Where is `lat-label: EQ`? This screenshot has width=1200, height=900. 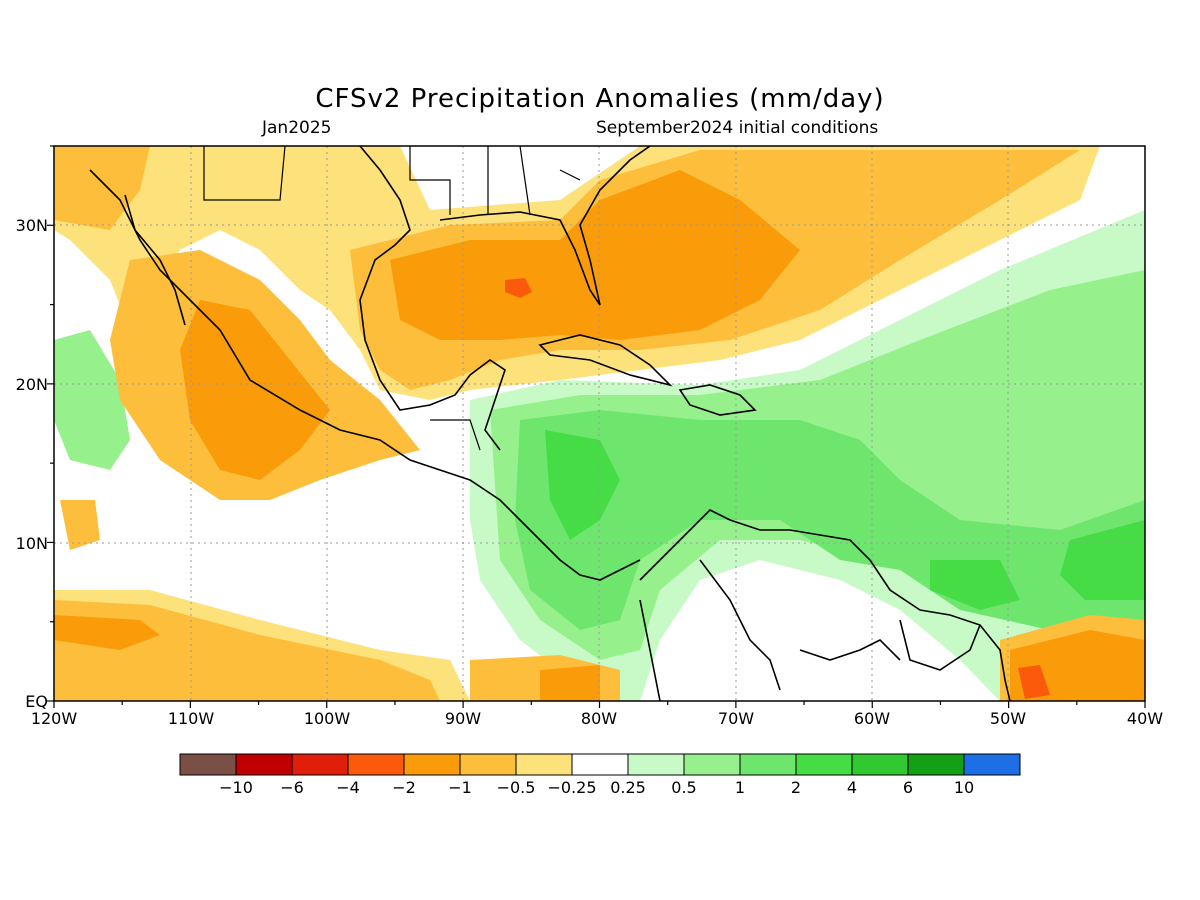
lat-label: EQ is located at coordinates (36, 701).